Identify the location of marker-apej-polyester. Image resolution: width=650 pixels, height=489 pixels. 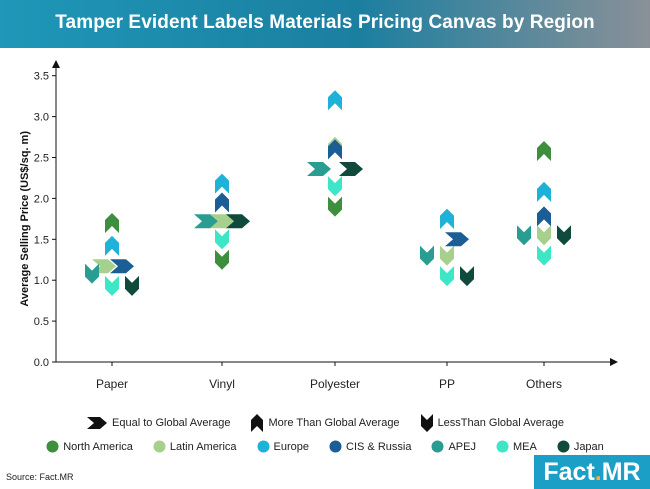
(319, 168).